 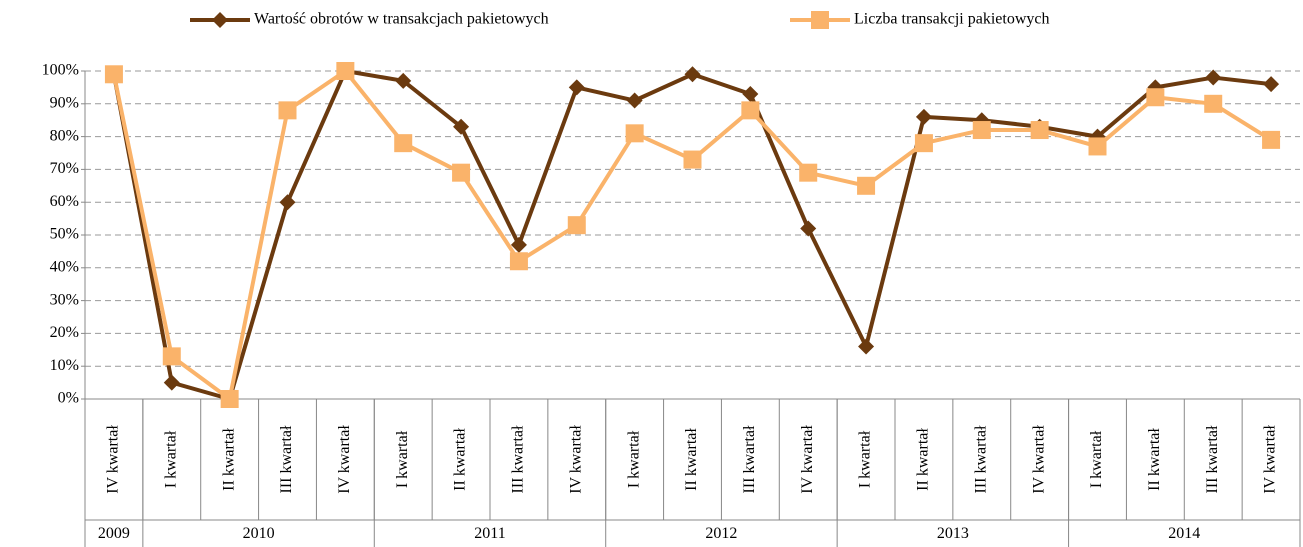 I want to click on group-label: 2011, so click(x=489, y=533).